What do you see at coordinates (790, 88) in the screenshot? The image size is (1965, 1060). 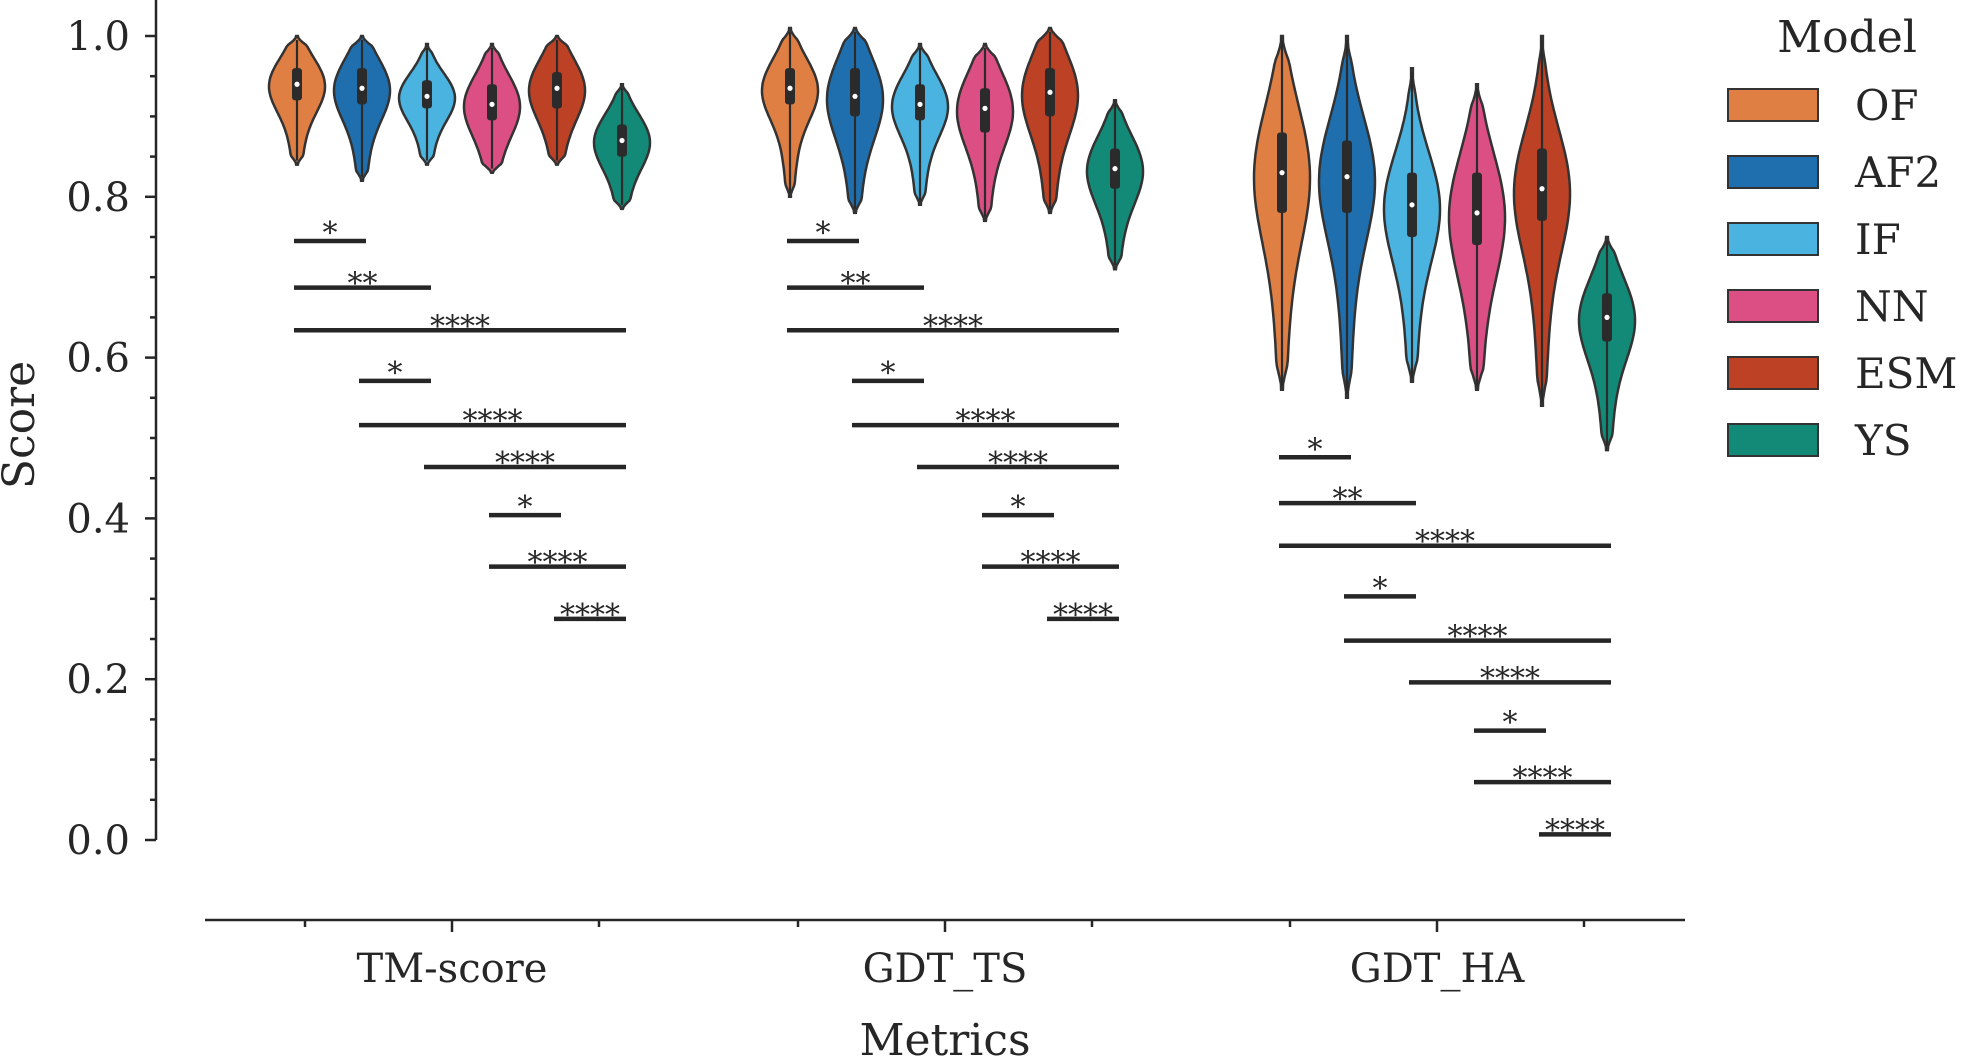 I see `median-point-gdt-ts-of` at bounding box center [790, 88].